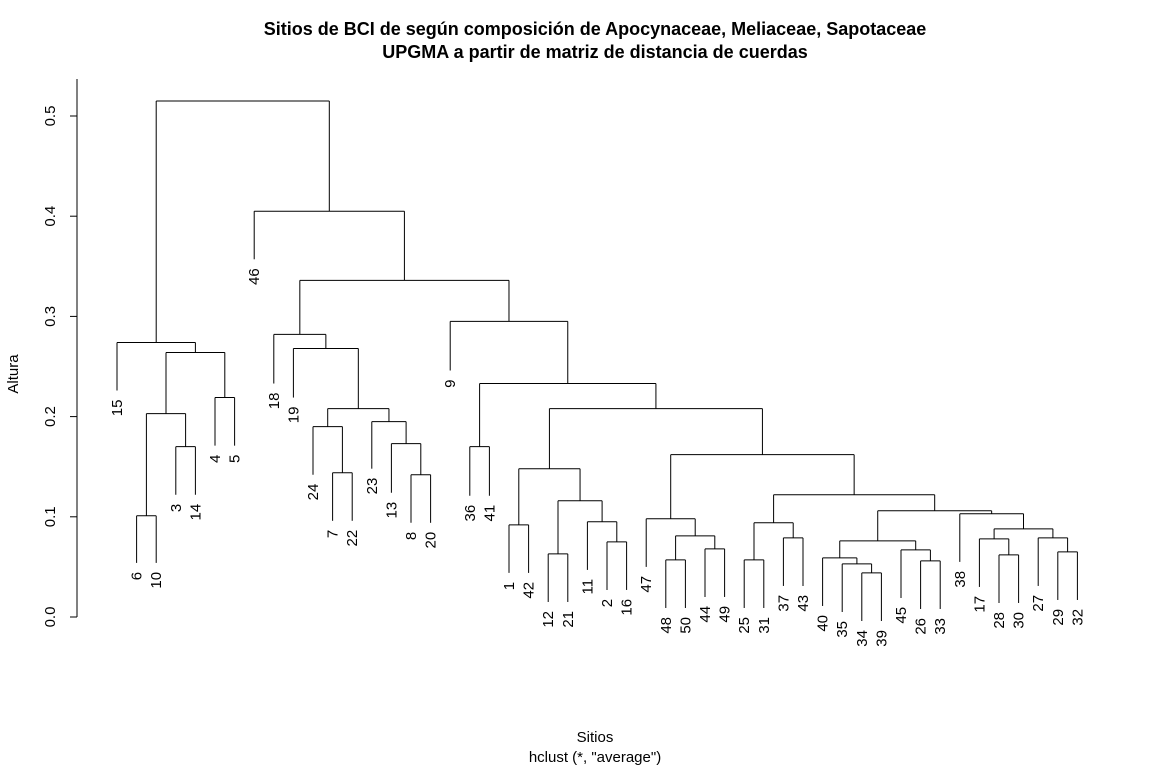 Image resolution: width=1152 pixels, height=768 pixels. Describe the element at coordinates (842, 629) in the screenshot. I see `leaf-label: 35` at that location.